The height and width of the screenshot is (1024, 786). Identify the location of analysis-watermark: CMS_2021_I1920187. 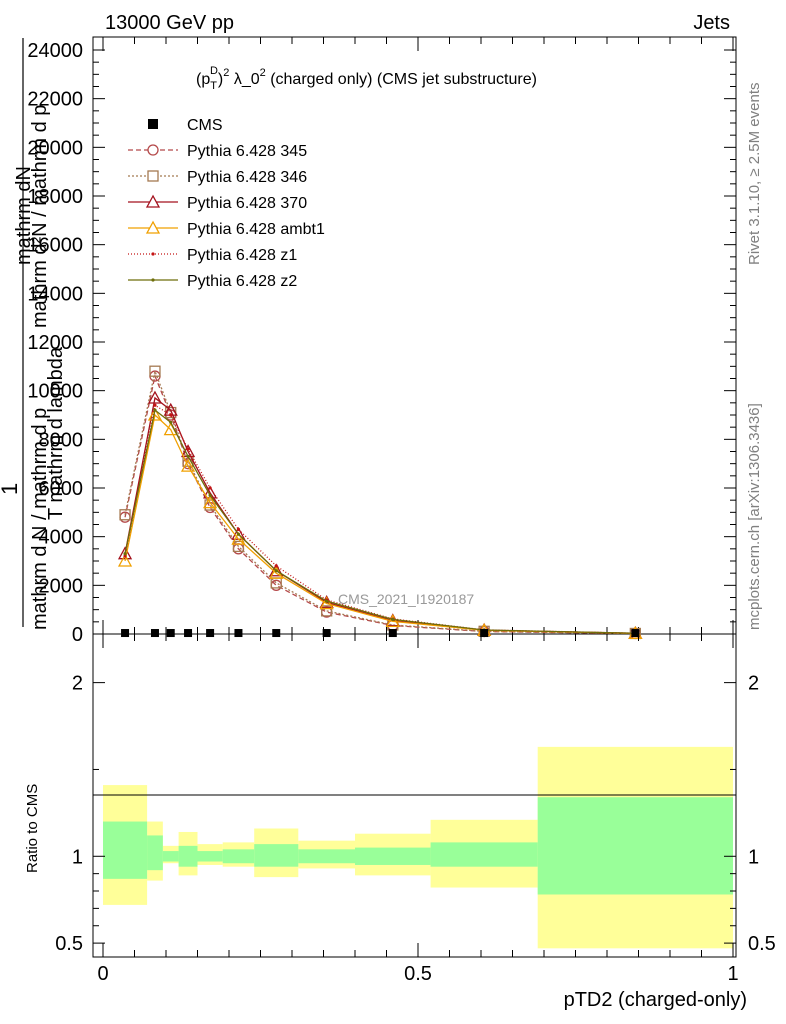
(406, 599).